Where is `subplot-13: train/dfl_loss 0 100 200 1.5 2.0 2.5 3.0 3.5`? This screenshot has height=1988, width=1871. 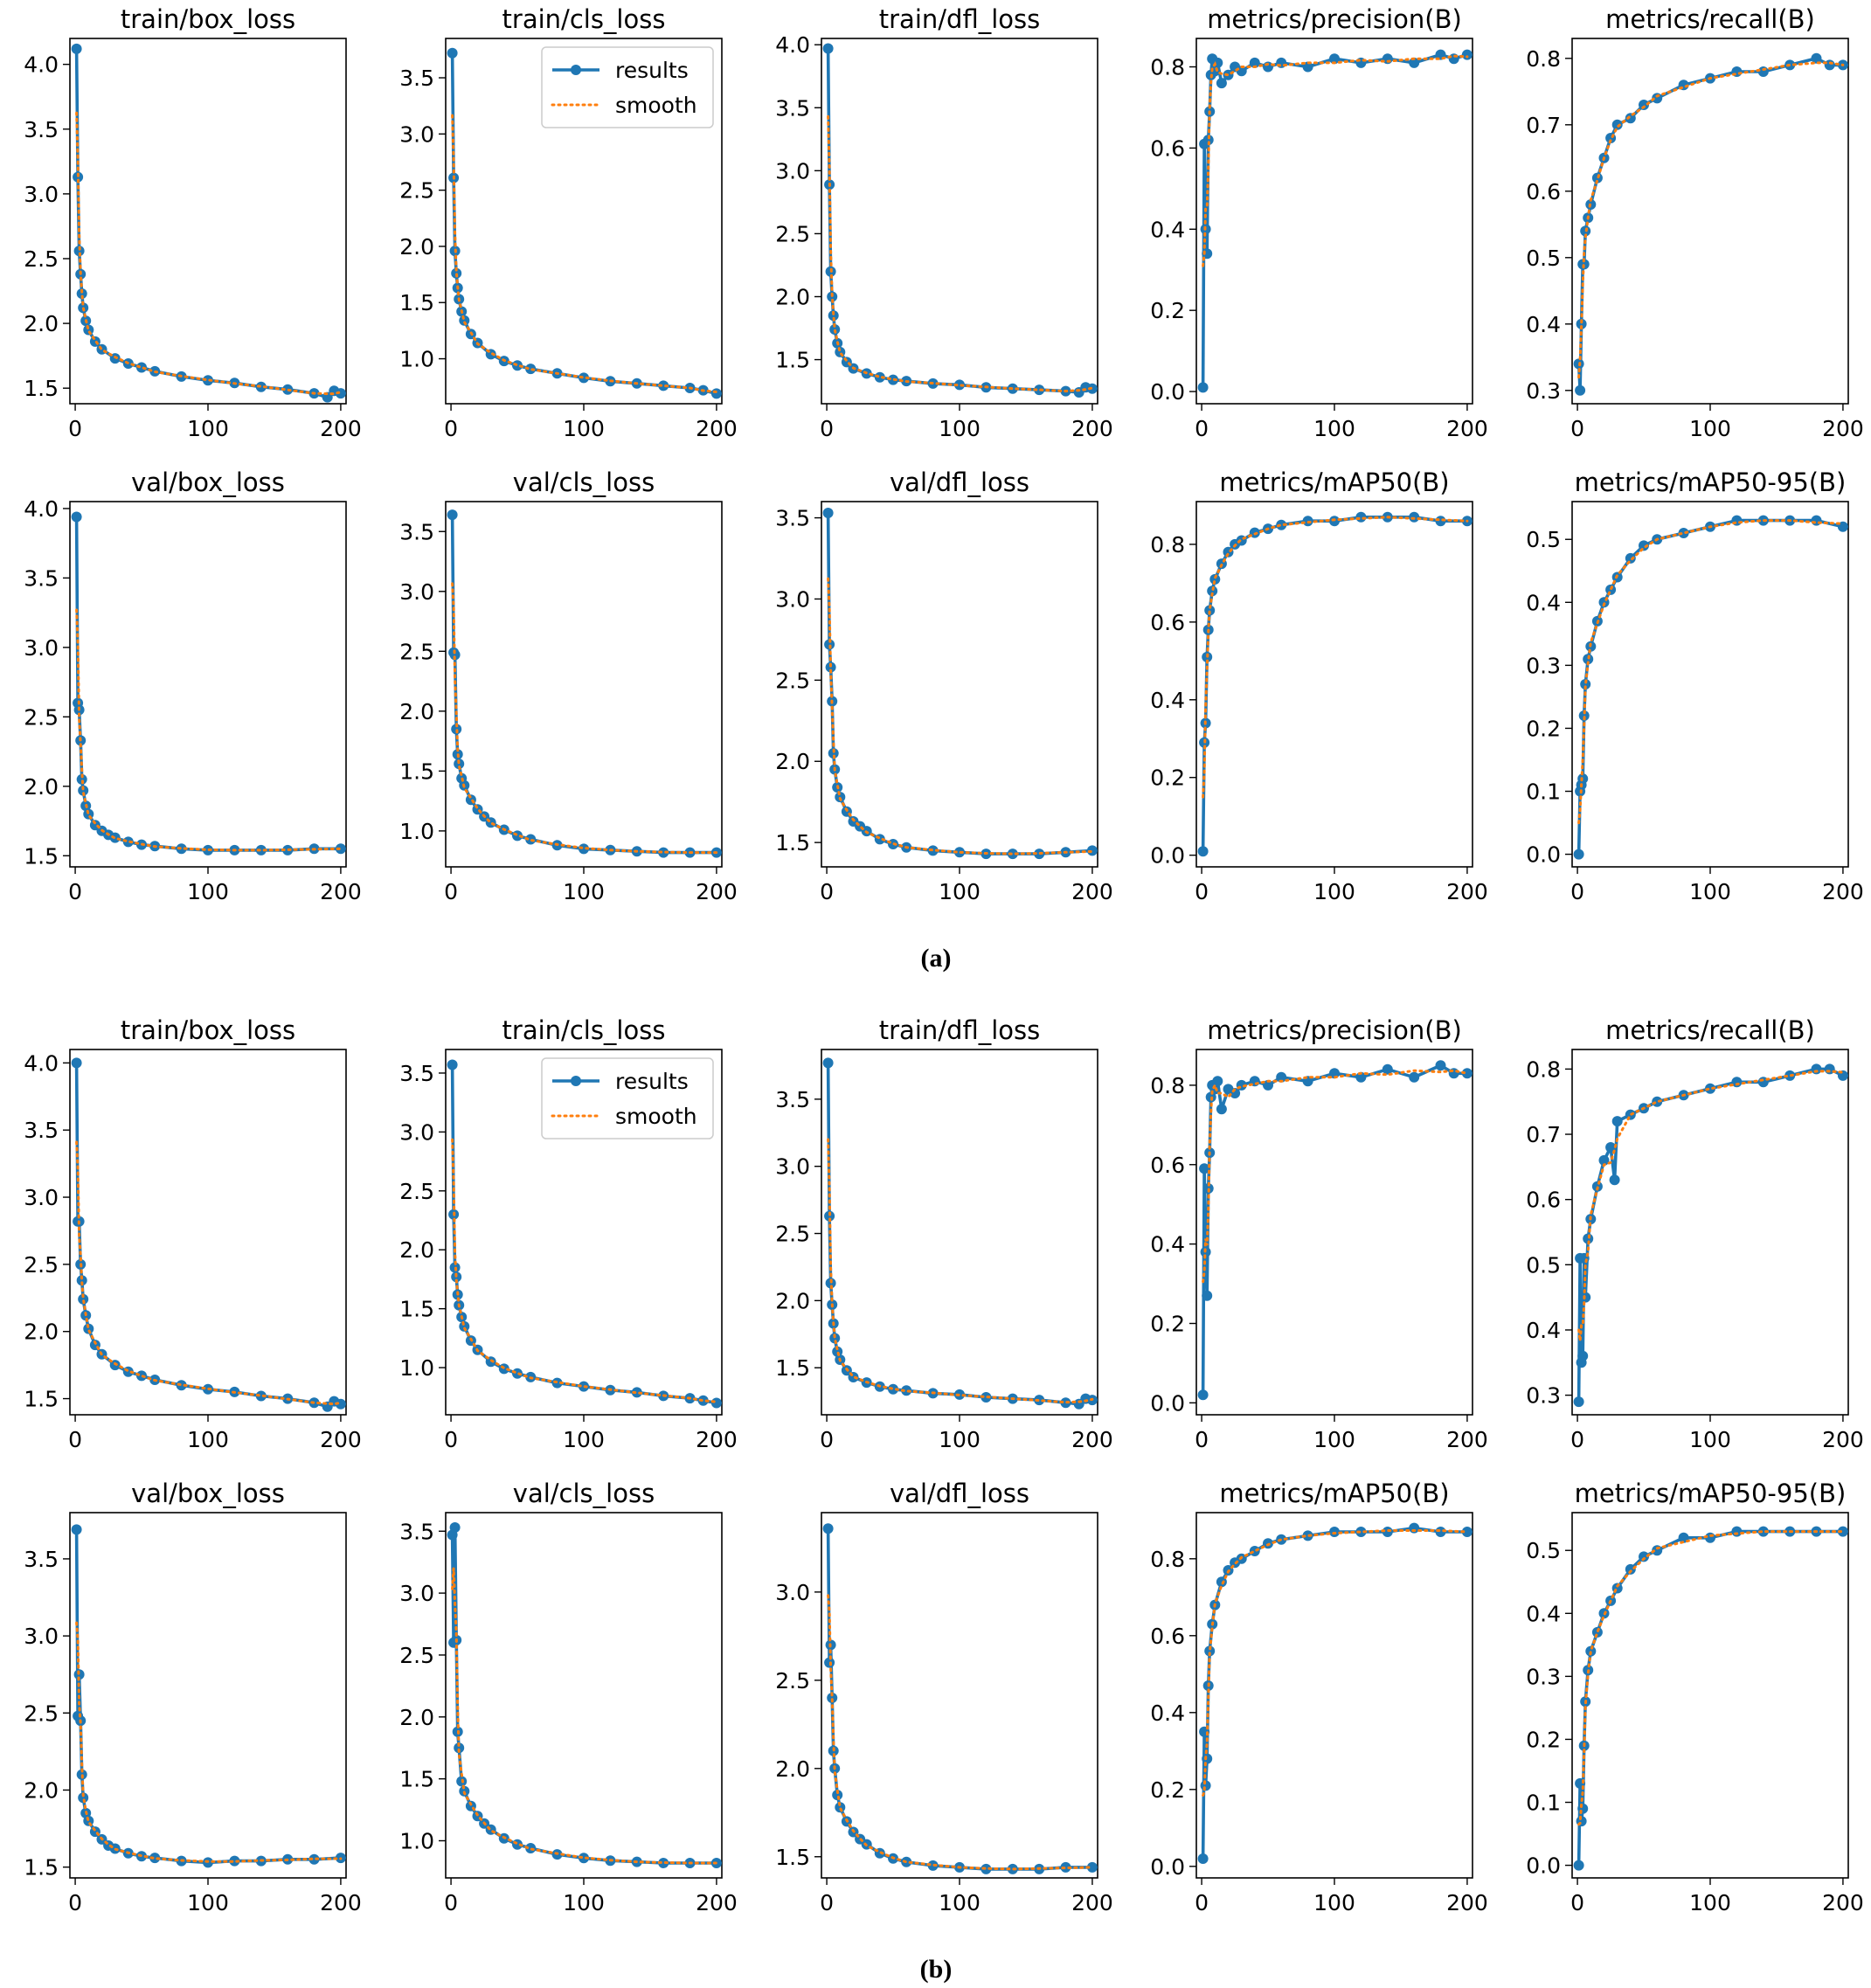 subplot-13: train/dfl_loss 0 100 200 1.5 2.0 2.5 3.0 3.5 is located at coordinates (944, 1233).